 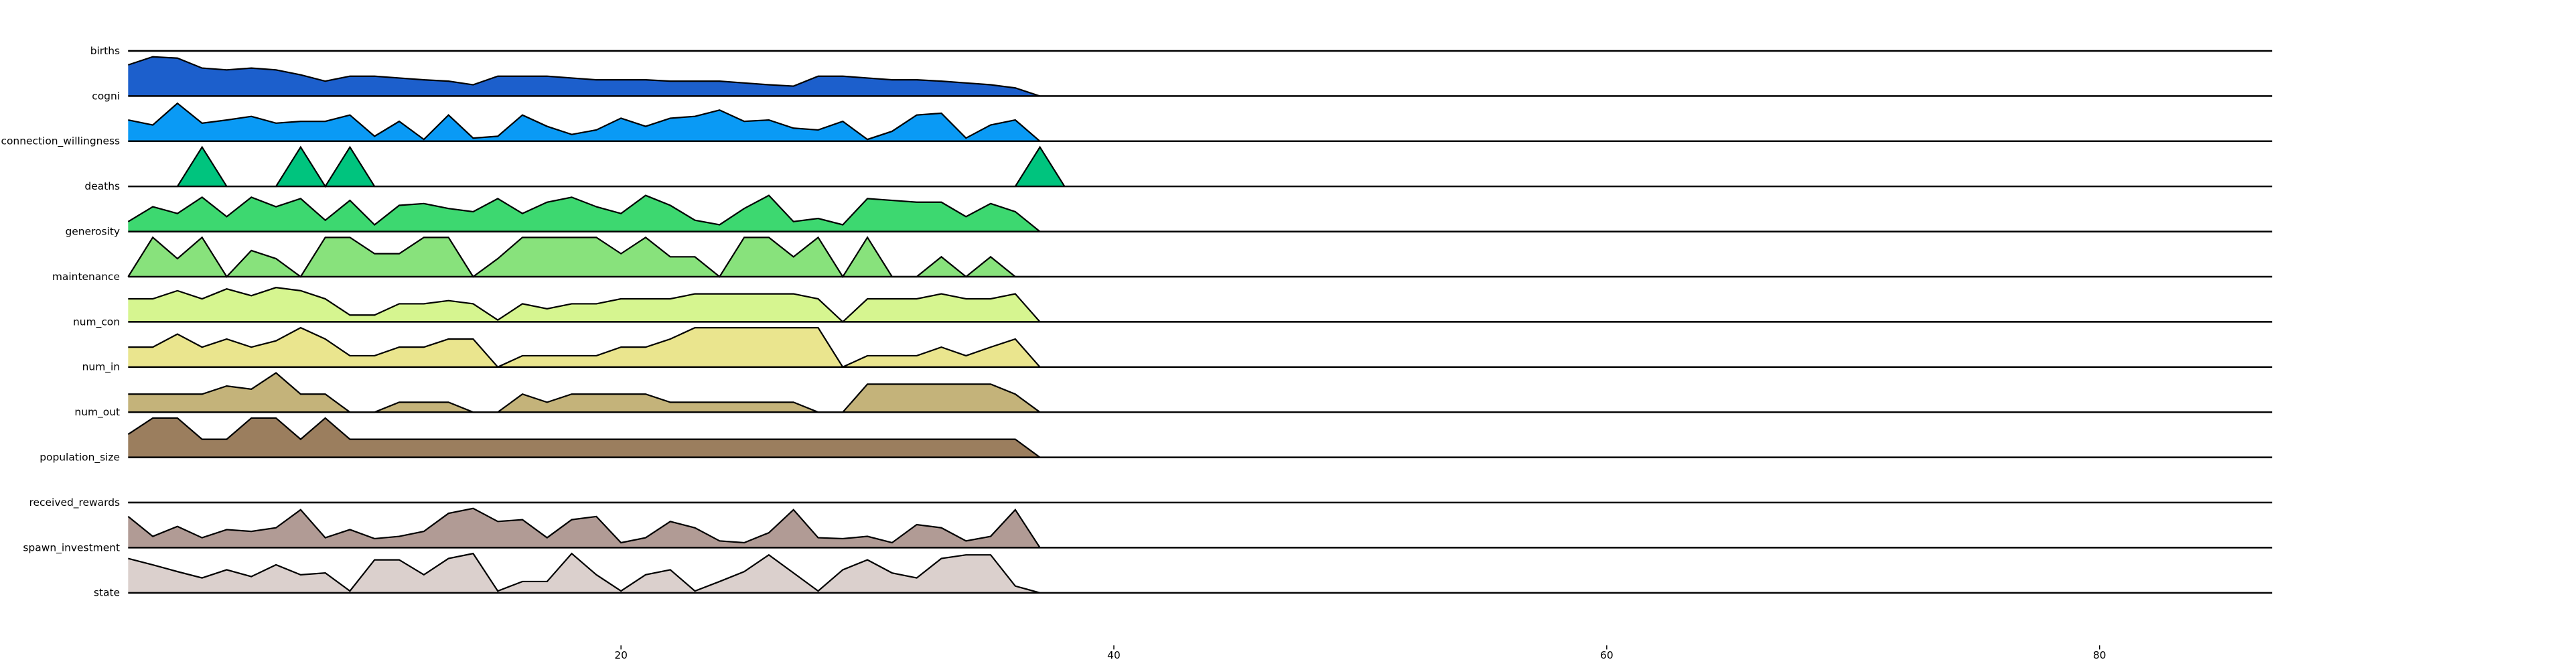 I want to click on row-label: maintenance, so click(x=86, y=277).